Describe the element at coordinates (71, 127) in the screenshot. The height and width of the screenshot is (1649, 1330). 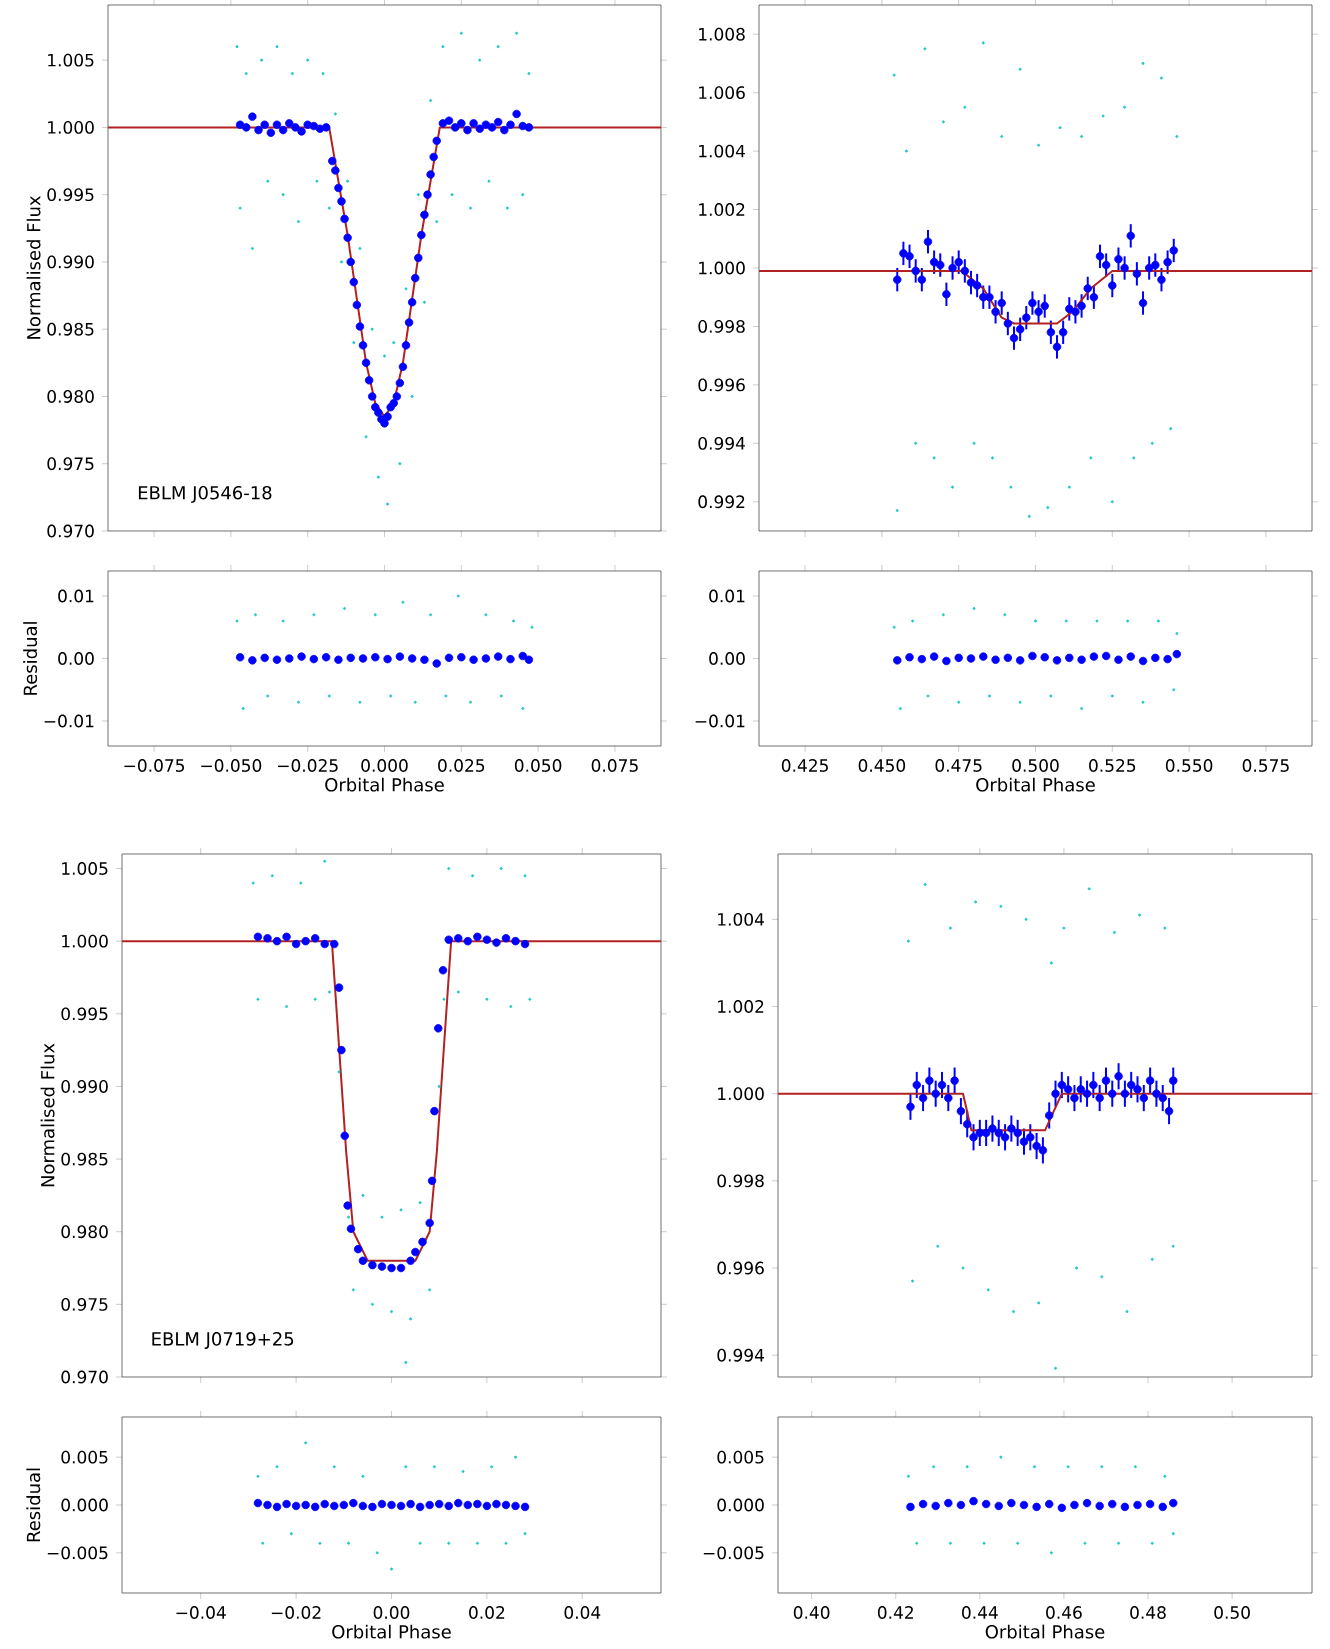
I see `y-tick-label: 1.000` at that location.